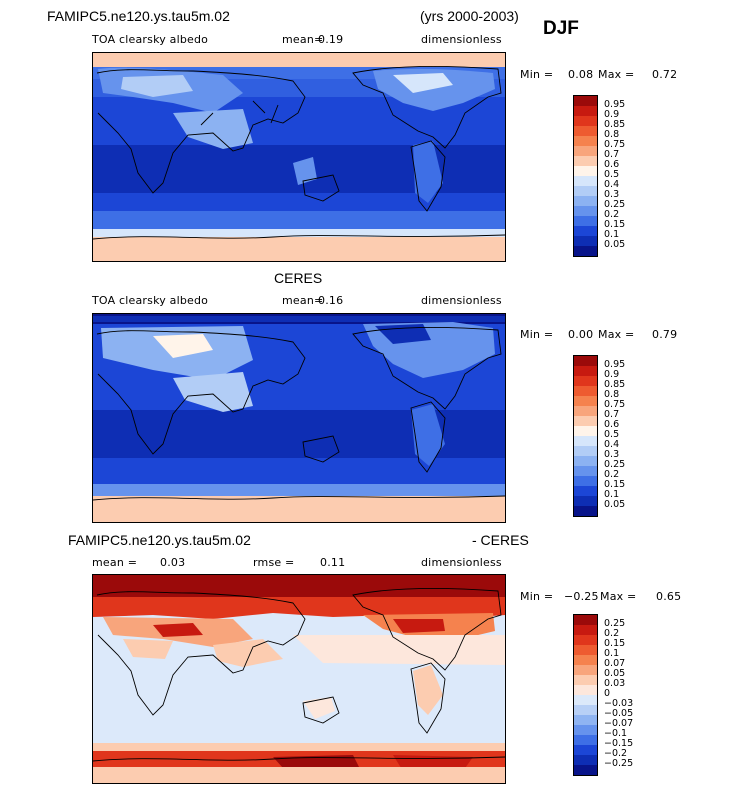 This screenshot has height=792, width=733. What do you see at coordinates (612, 164) in the screenshot?
I see `colorbar-tick-label: 0.6` at bounding box center [612, 164].